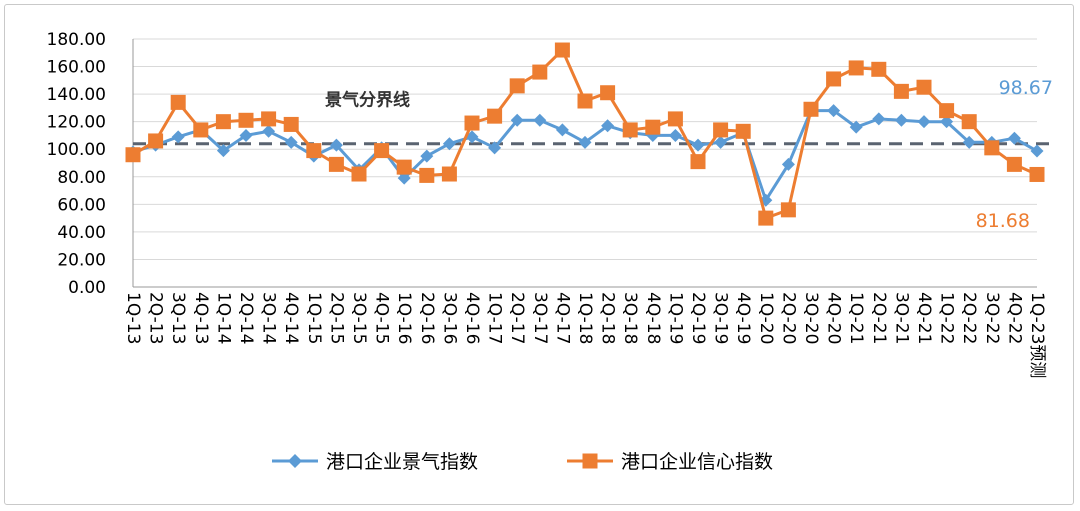  I want to click on x-tick-label: 4Q-16, so click(472, 318).